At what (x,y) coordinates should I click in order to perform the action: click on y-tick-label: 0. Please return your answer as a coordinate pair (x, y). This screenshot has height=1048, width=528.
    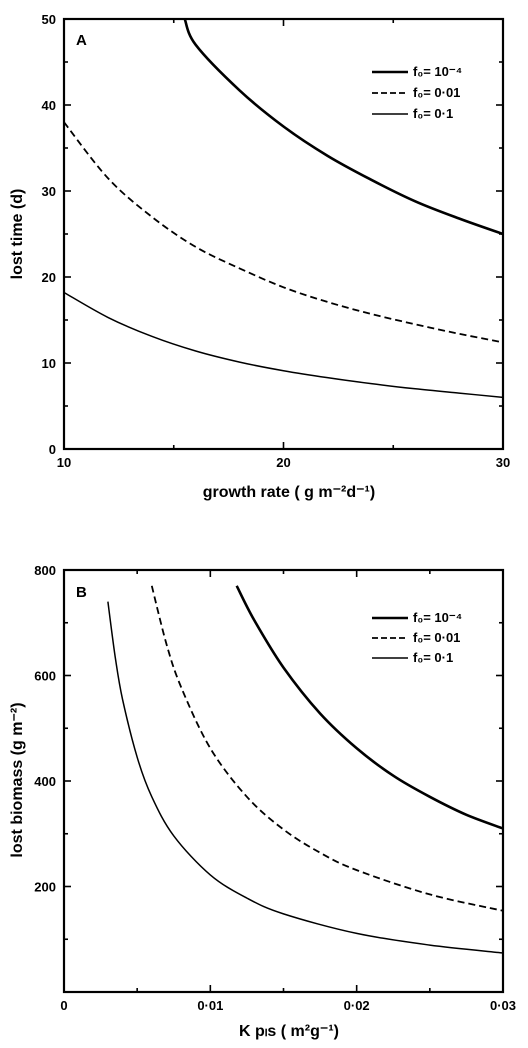
    Looking at the image, I should click on (52, 449).